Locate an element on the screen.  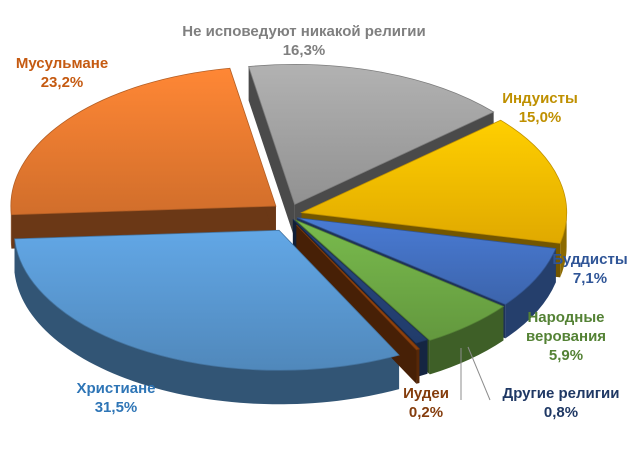
data-label-value: 31,5% is located at coordinates (116, 407).